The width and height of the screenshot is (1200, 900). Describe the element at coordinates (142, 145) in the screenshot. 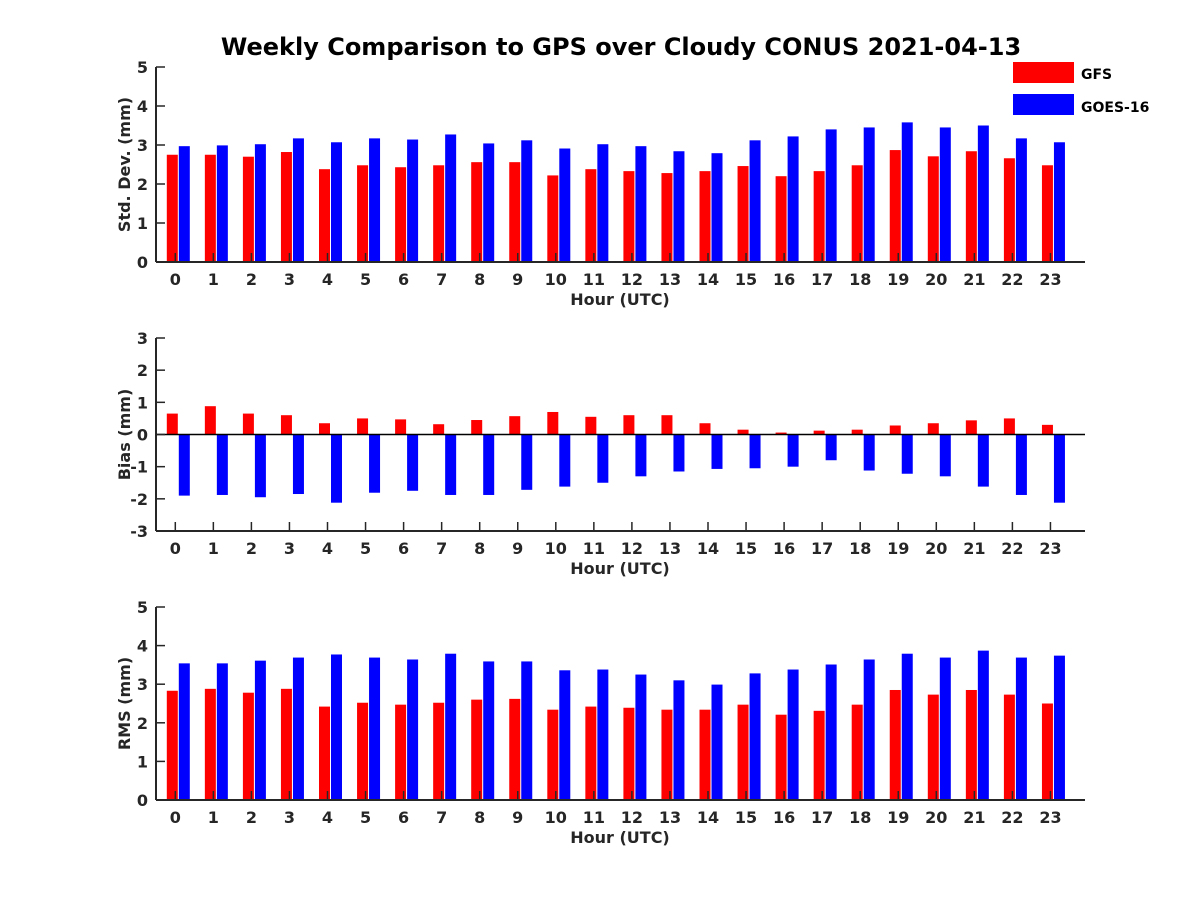

I see `stddev-ytick-label: 3` at that location.